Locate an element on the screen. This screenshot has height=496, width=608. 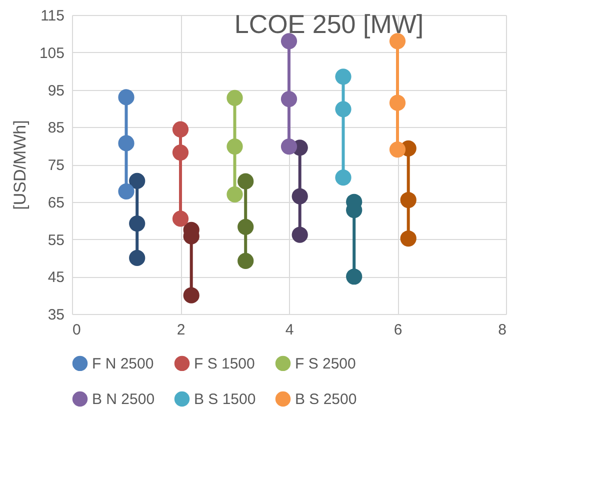
x-tick-label: 6 is located at coordinates (398, 330).